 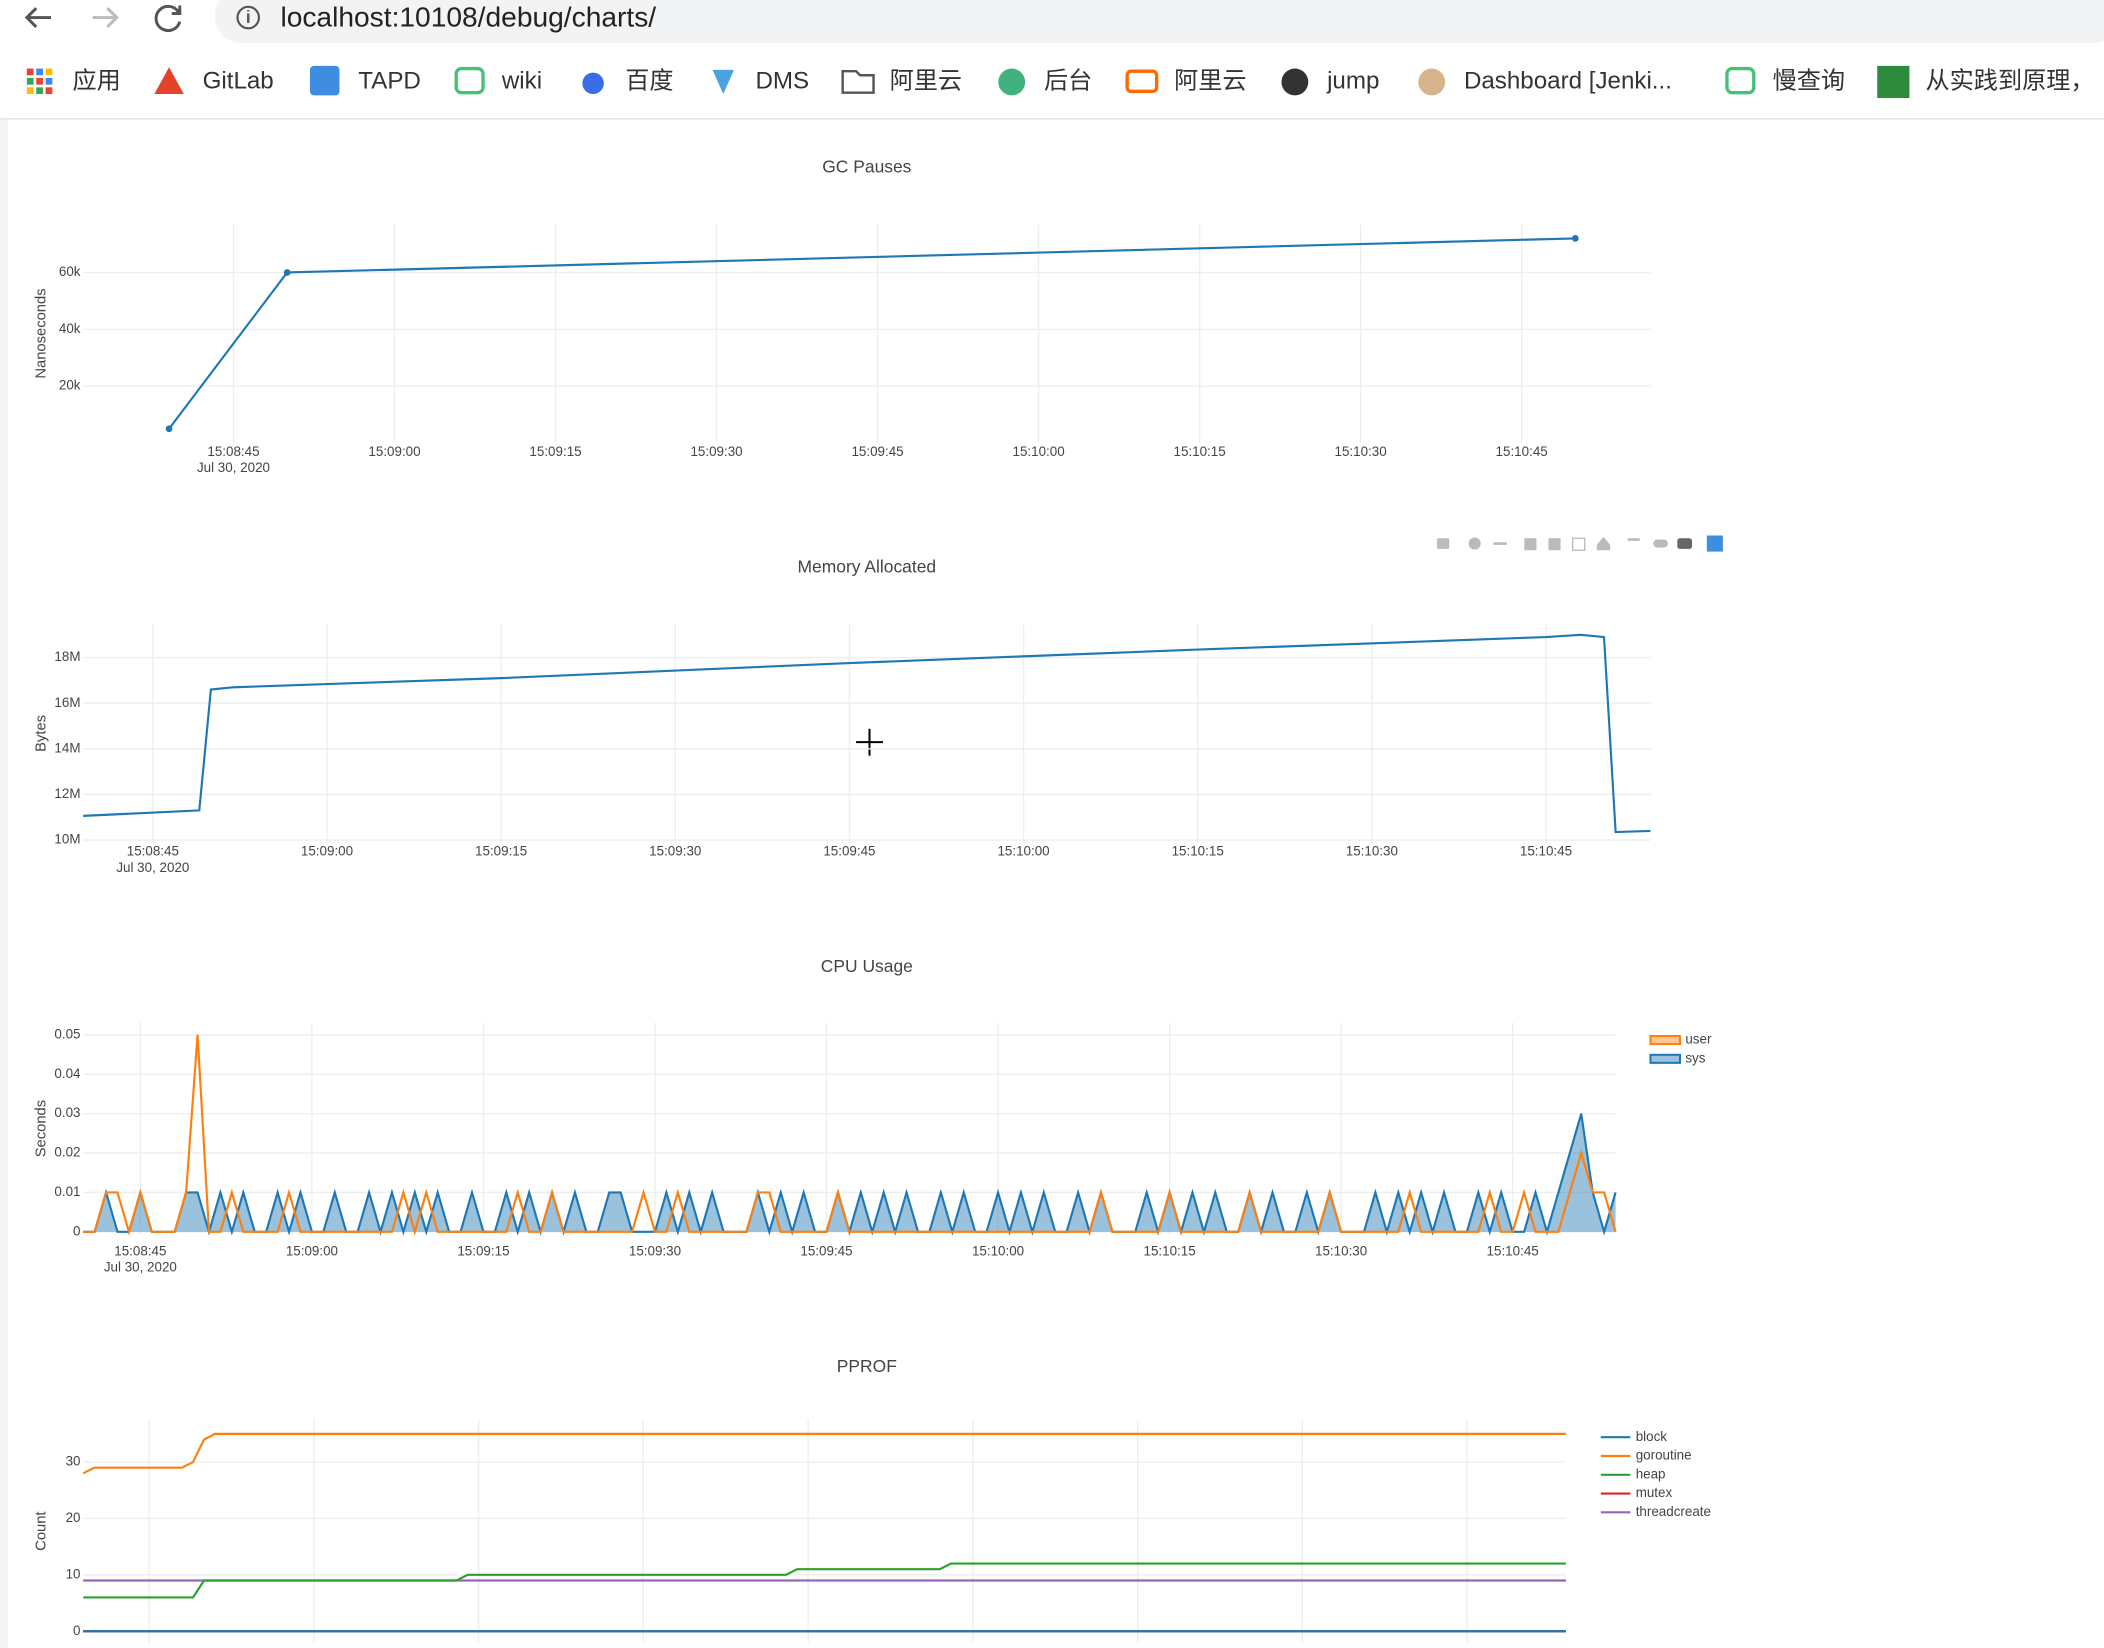 I want to click on x-tick-label: 15:10:30, so click(x=1372, y=851).